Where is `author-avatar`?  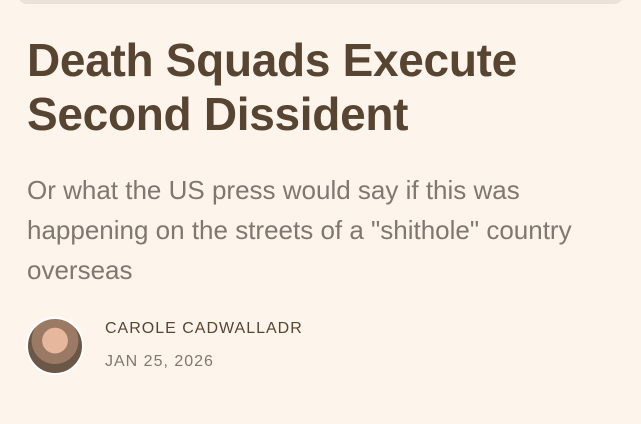 author-avatar is located at coordinates (55, 346).